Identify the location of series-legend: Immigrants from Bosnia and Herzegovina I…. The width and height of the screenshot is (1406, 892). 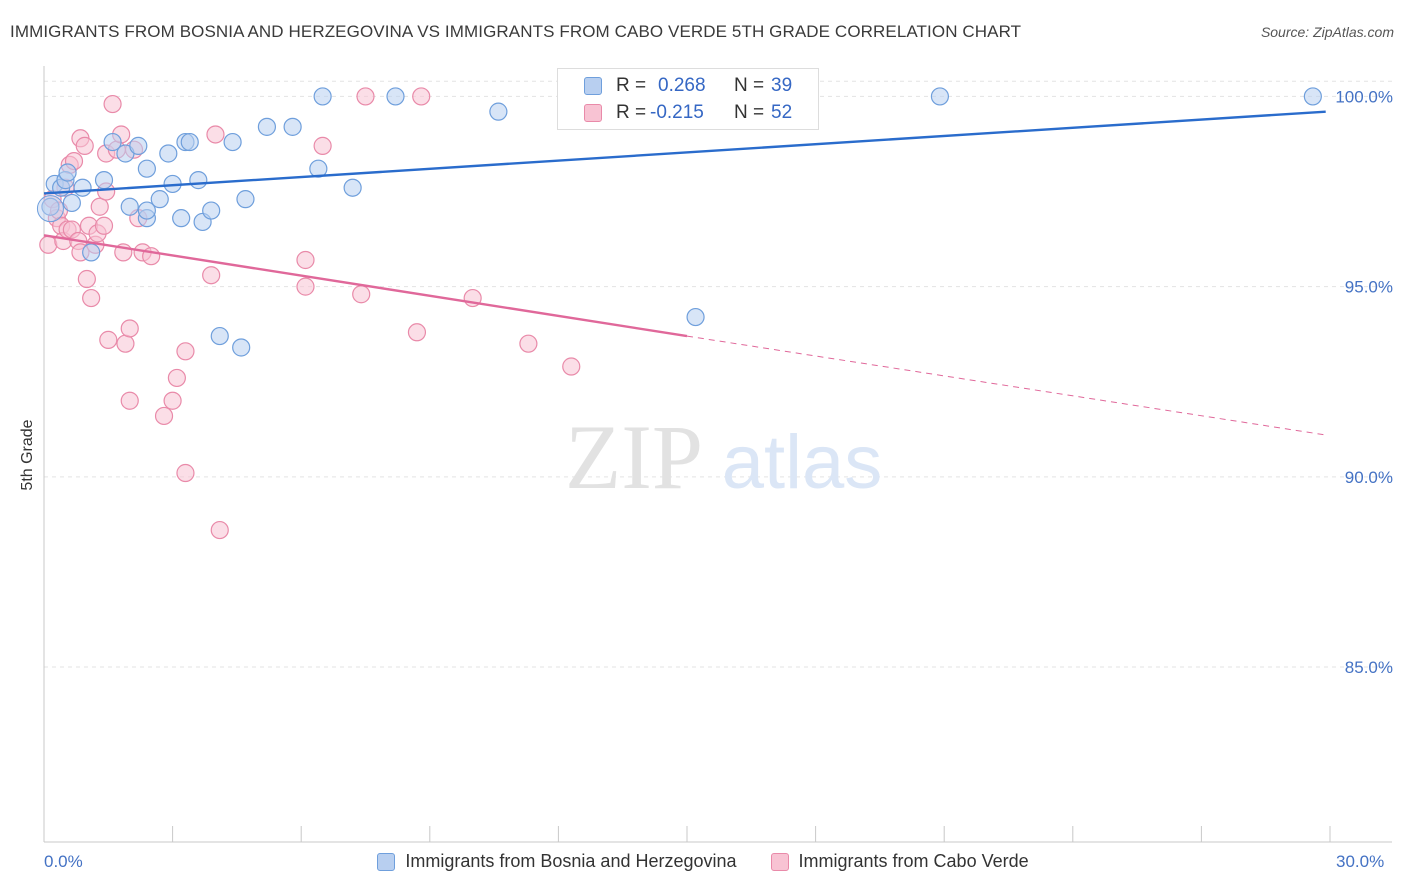
(703, 861).